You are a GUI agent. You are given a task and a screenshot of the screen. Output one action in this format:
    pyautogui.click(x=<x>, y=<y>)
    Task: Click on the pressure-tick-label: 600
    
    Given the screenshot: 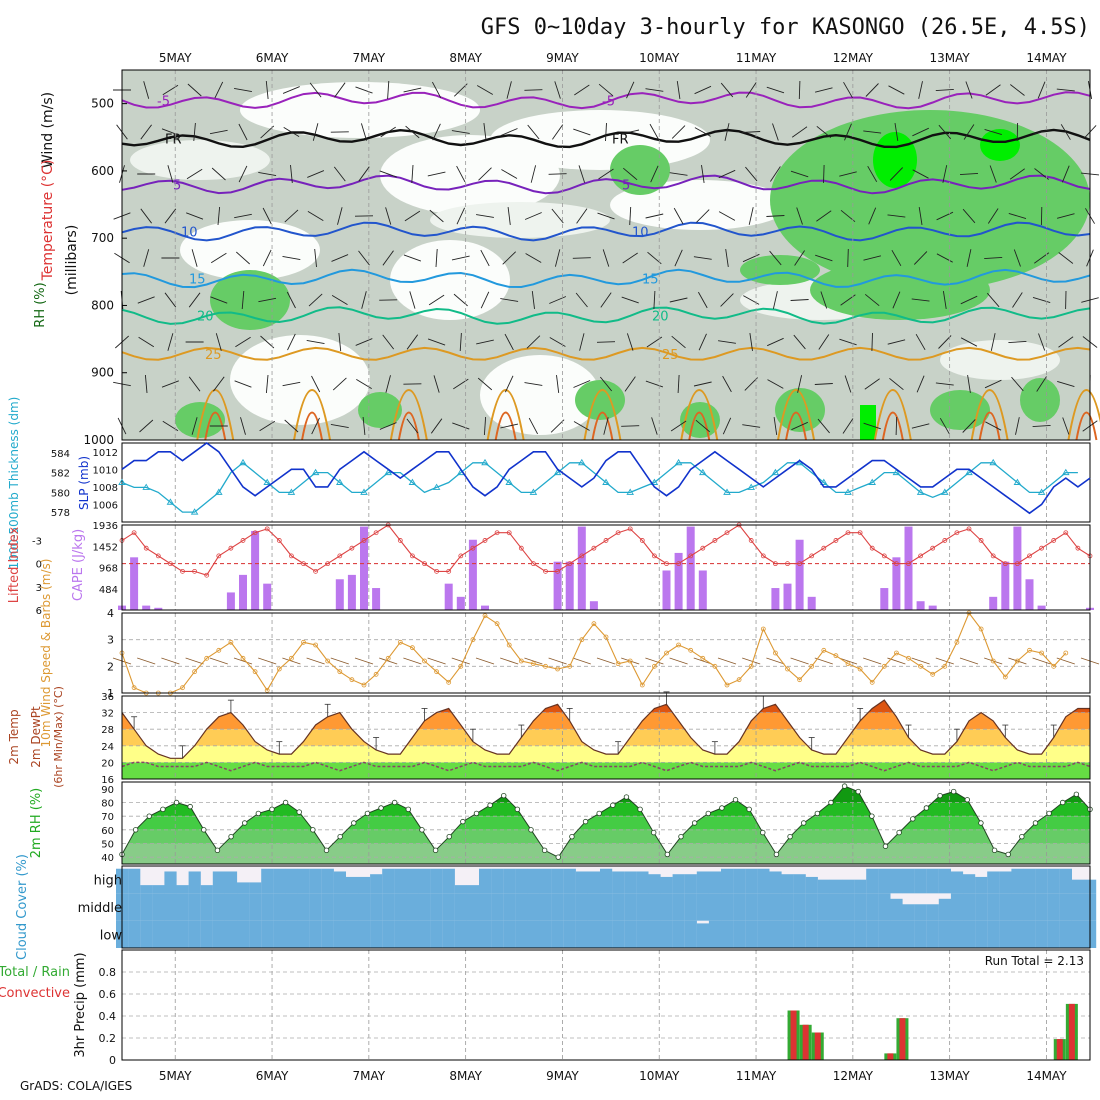 What is the action you would take?
    pyautogui.click(x=102, y=171)
    